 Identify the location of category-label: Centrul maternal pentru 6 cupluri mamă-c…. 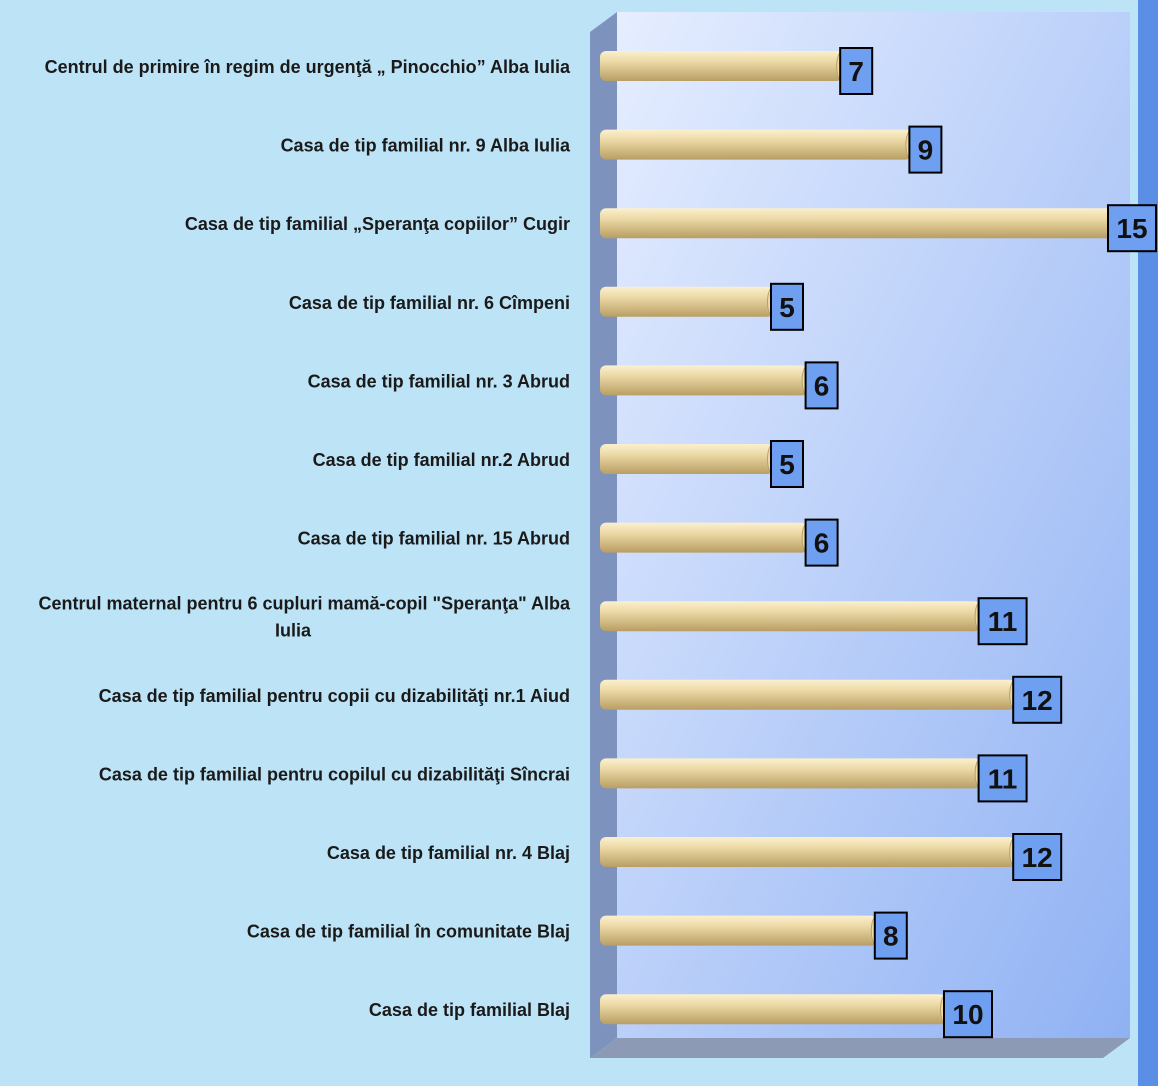
(304, 604).